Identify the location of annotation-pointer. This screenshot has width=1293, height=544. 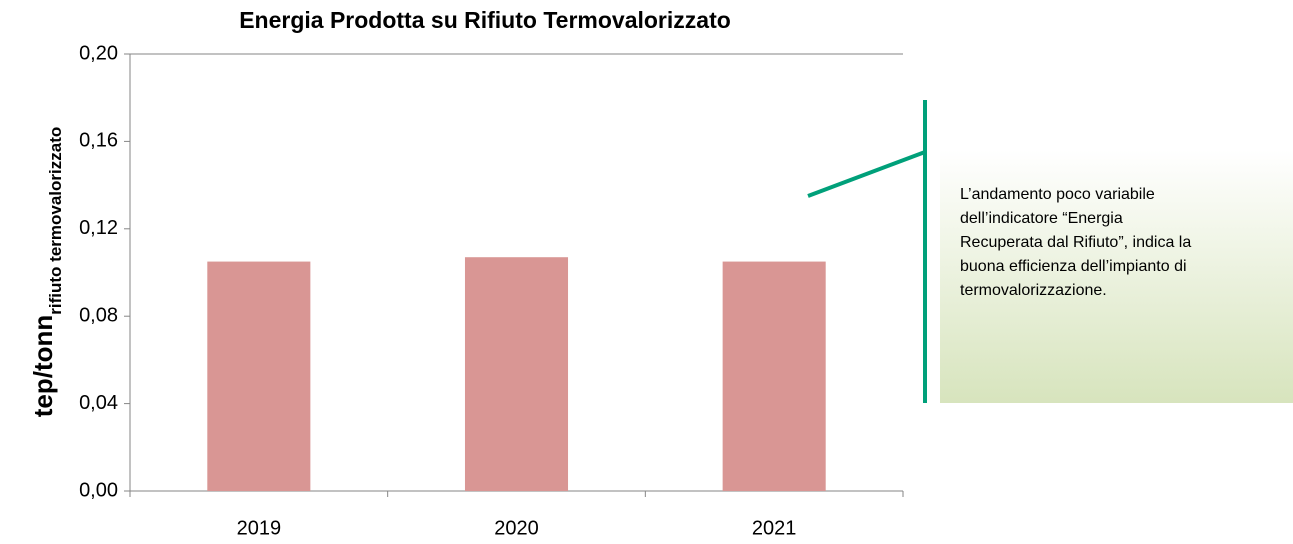
(866, 174).